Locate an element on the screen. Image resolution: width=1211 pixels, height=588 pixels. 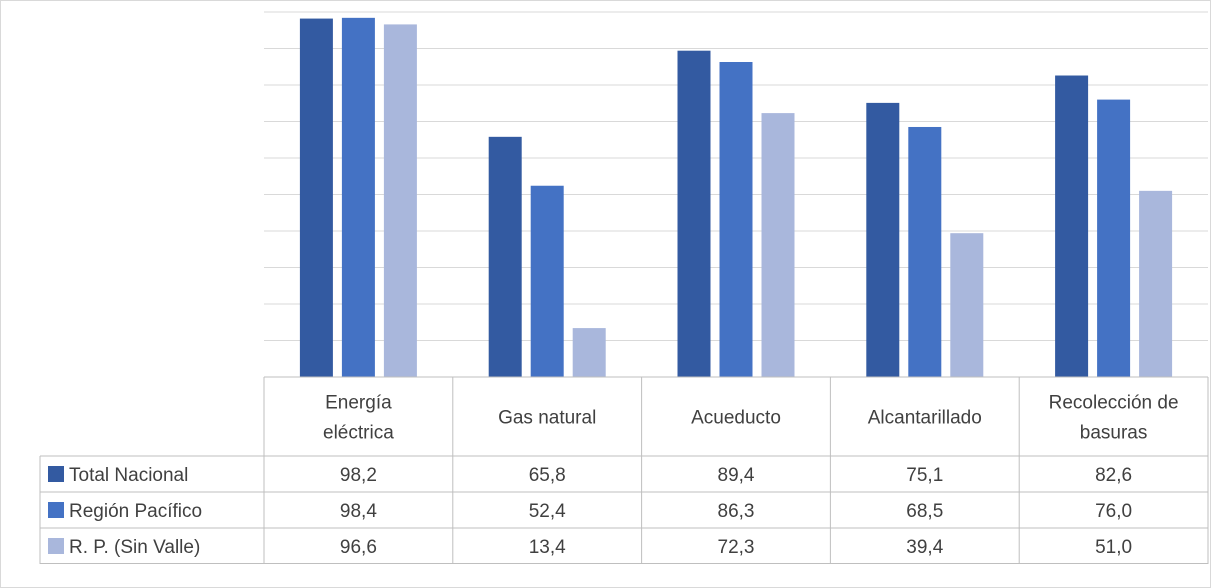
data-label: 65,8 is located at coordinates (547, 475).